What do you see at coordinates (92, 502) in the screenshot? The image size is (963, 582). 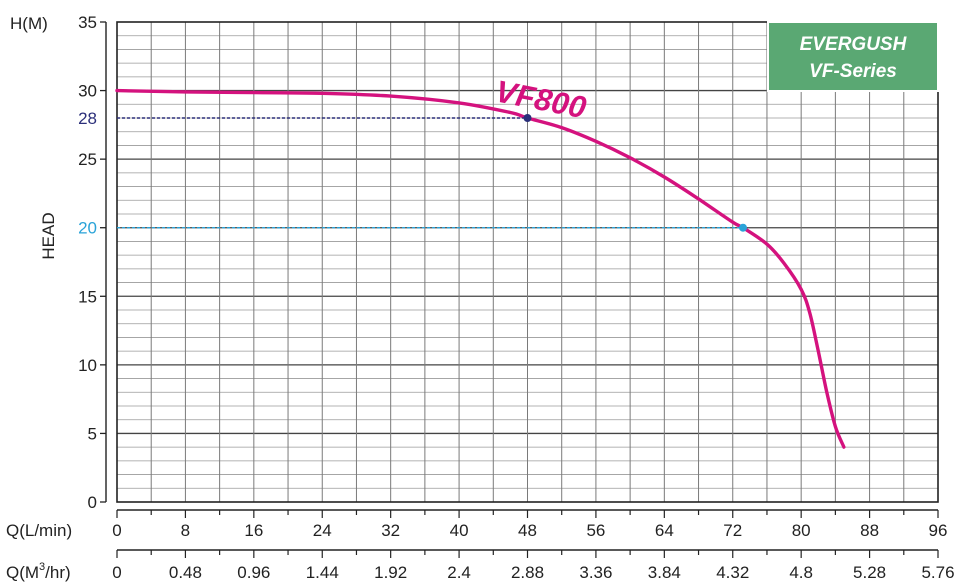 I see `y-tick-label: 0` at bounding box center [92, 502].